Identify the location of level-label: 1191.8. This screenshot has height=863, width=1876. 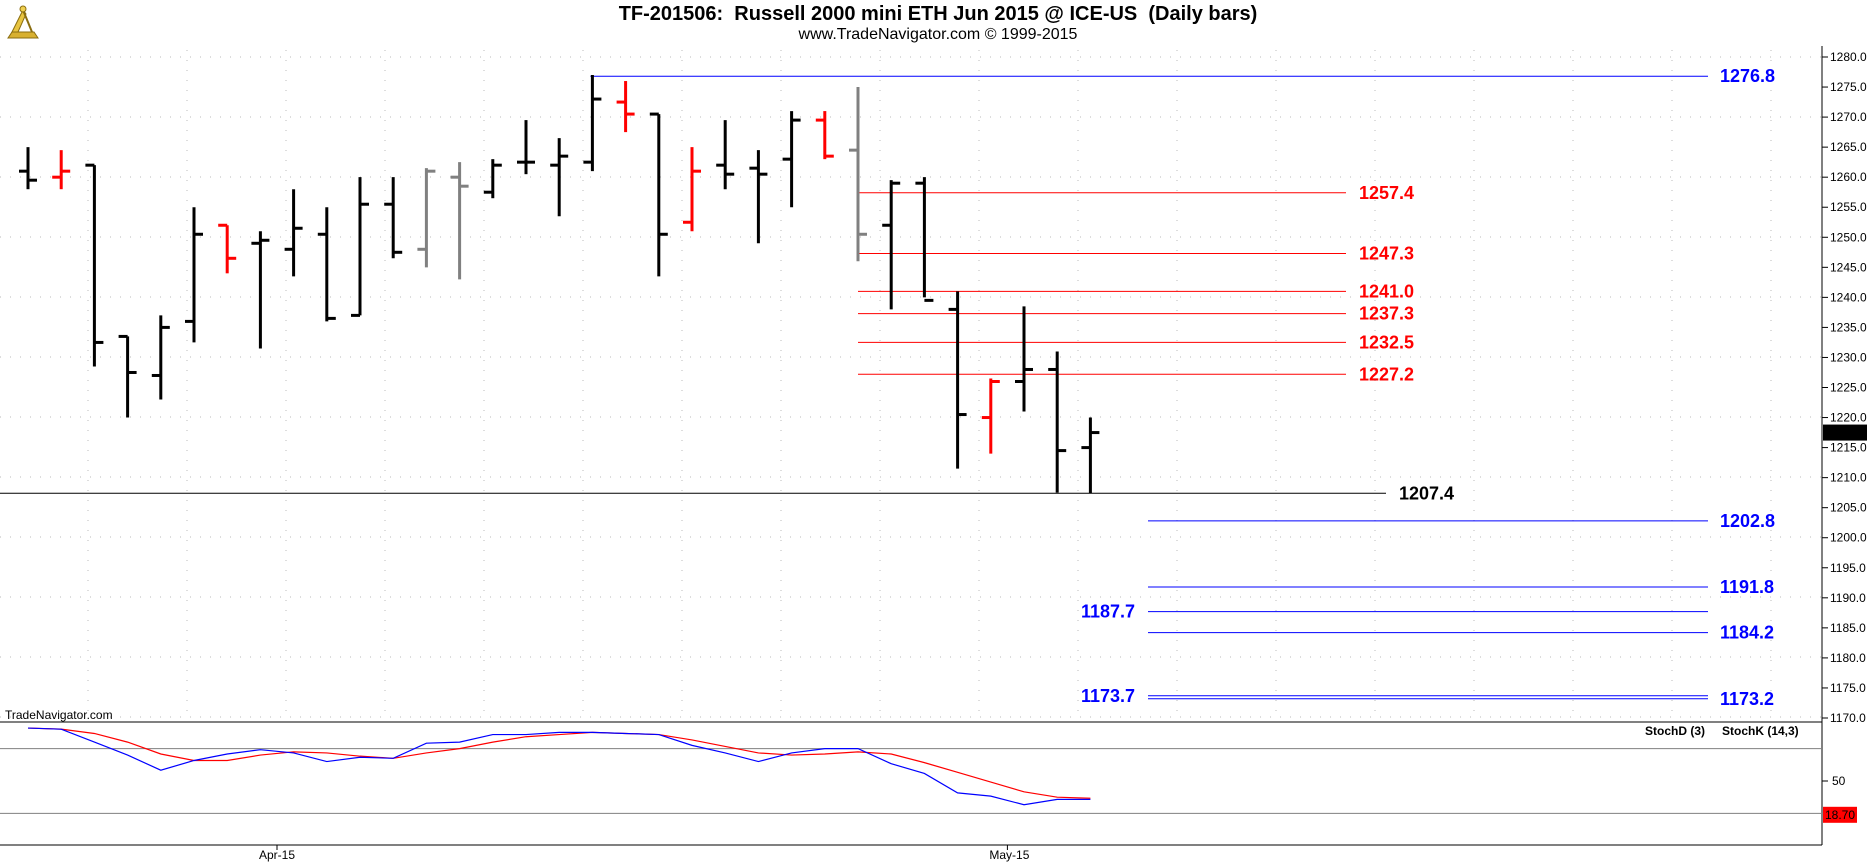
(1747, 587).